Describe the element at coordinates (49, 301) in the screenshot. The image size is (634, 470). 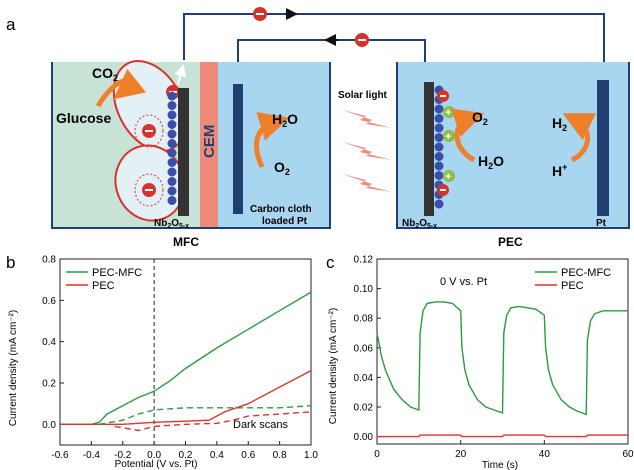
I see `y-tick-label: 0.6` at that location.